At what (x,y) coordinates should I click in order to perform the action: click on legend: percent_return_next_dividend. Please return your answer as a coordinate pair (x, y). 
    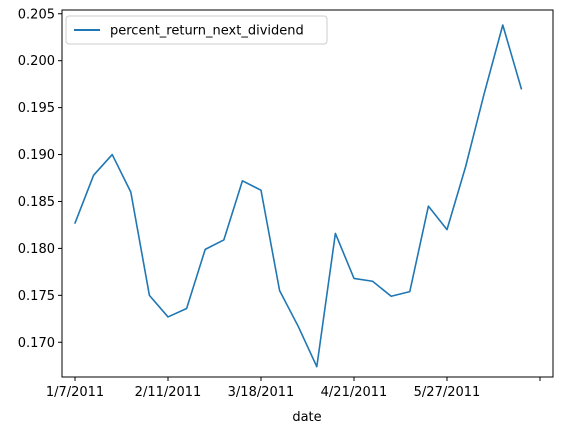
    Looking at the image, I should click on (196, 30).